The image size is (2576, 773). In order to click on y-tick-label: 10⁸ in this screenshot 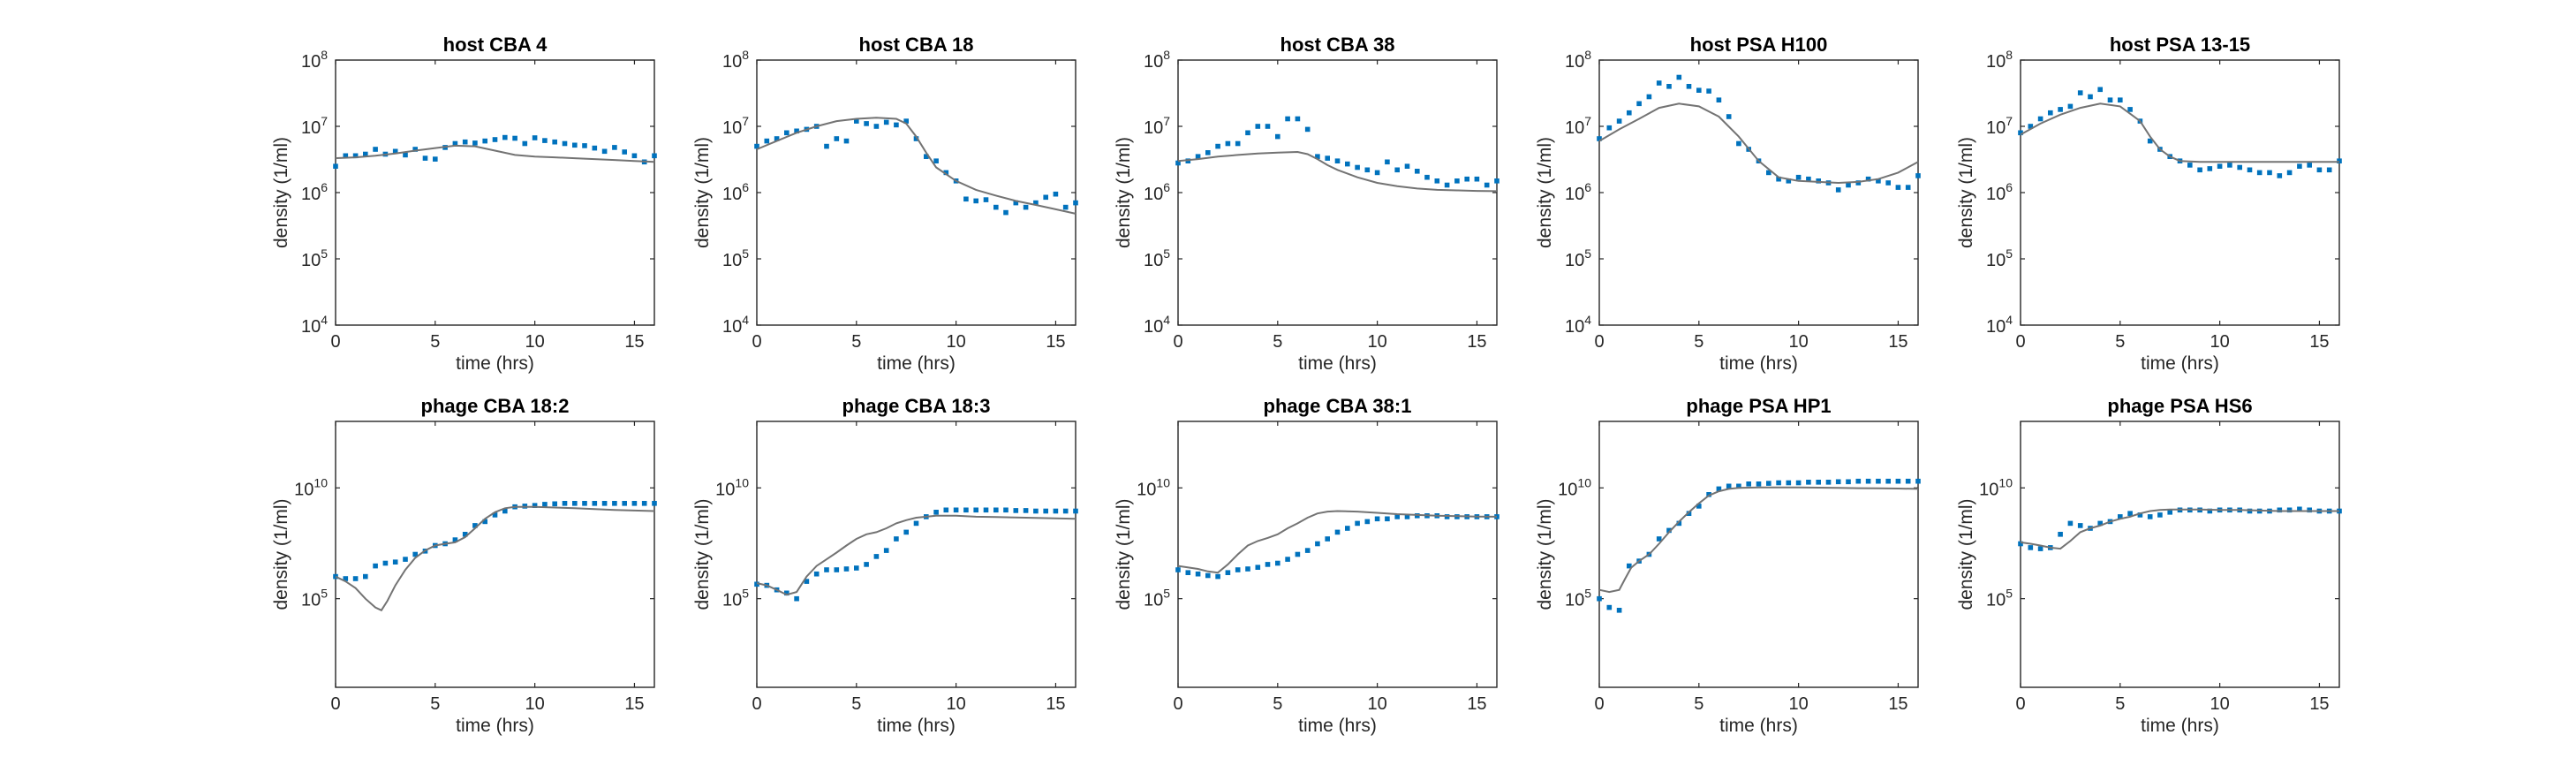, I will do `click(314, 60)`.